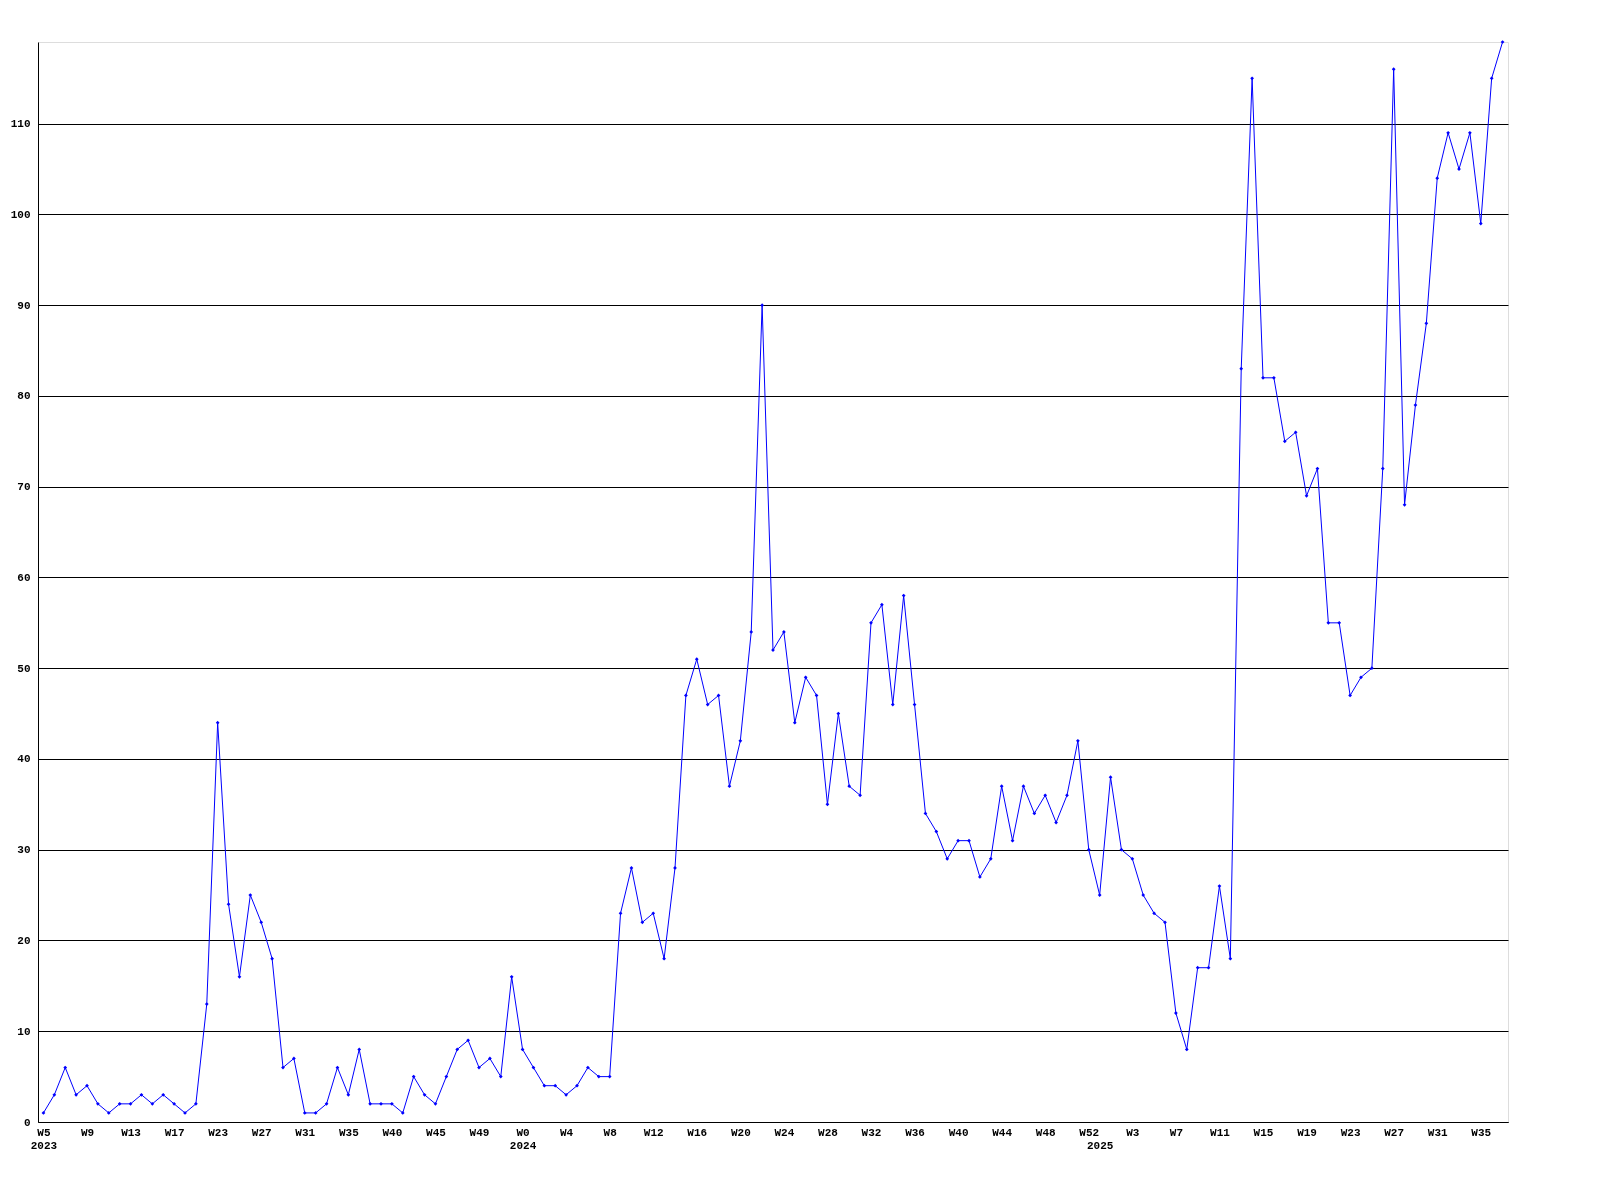  Describe the element at coordinates (740, 1132) in the screenshot. I see `x-tick-label: W20` at that location.